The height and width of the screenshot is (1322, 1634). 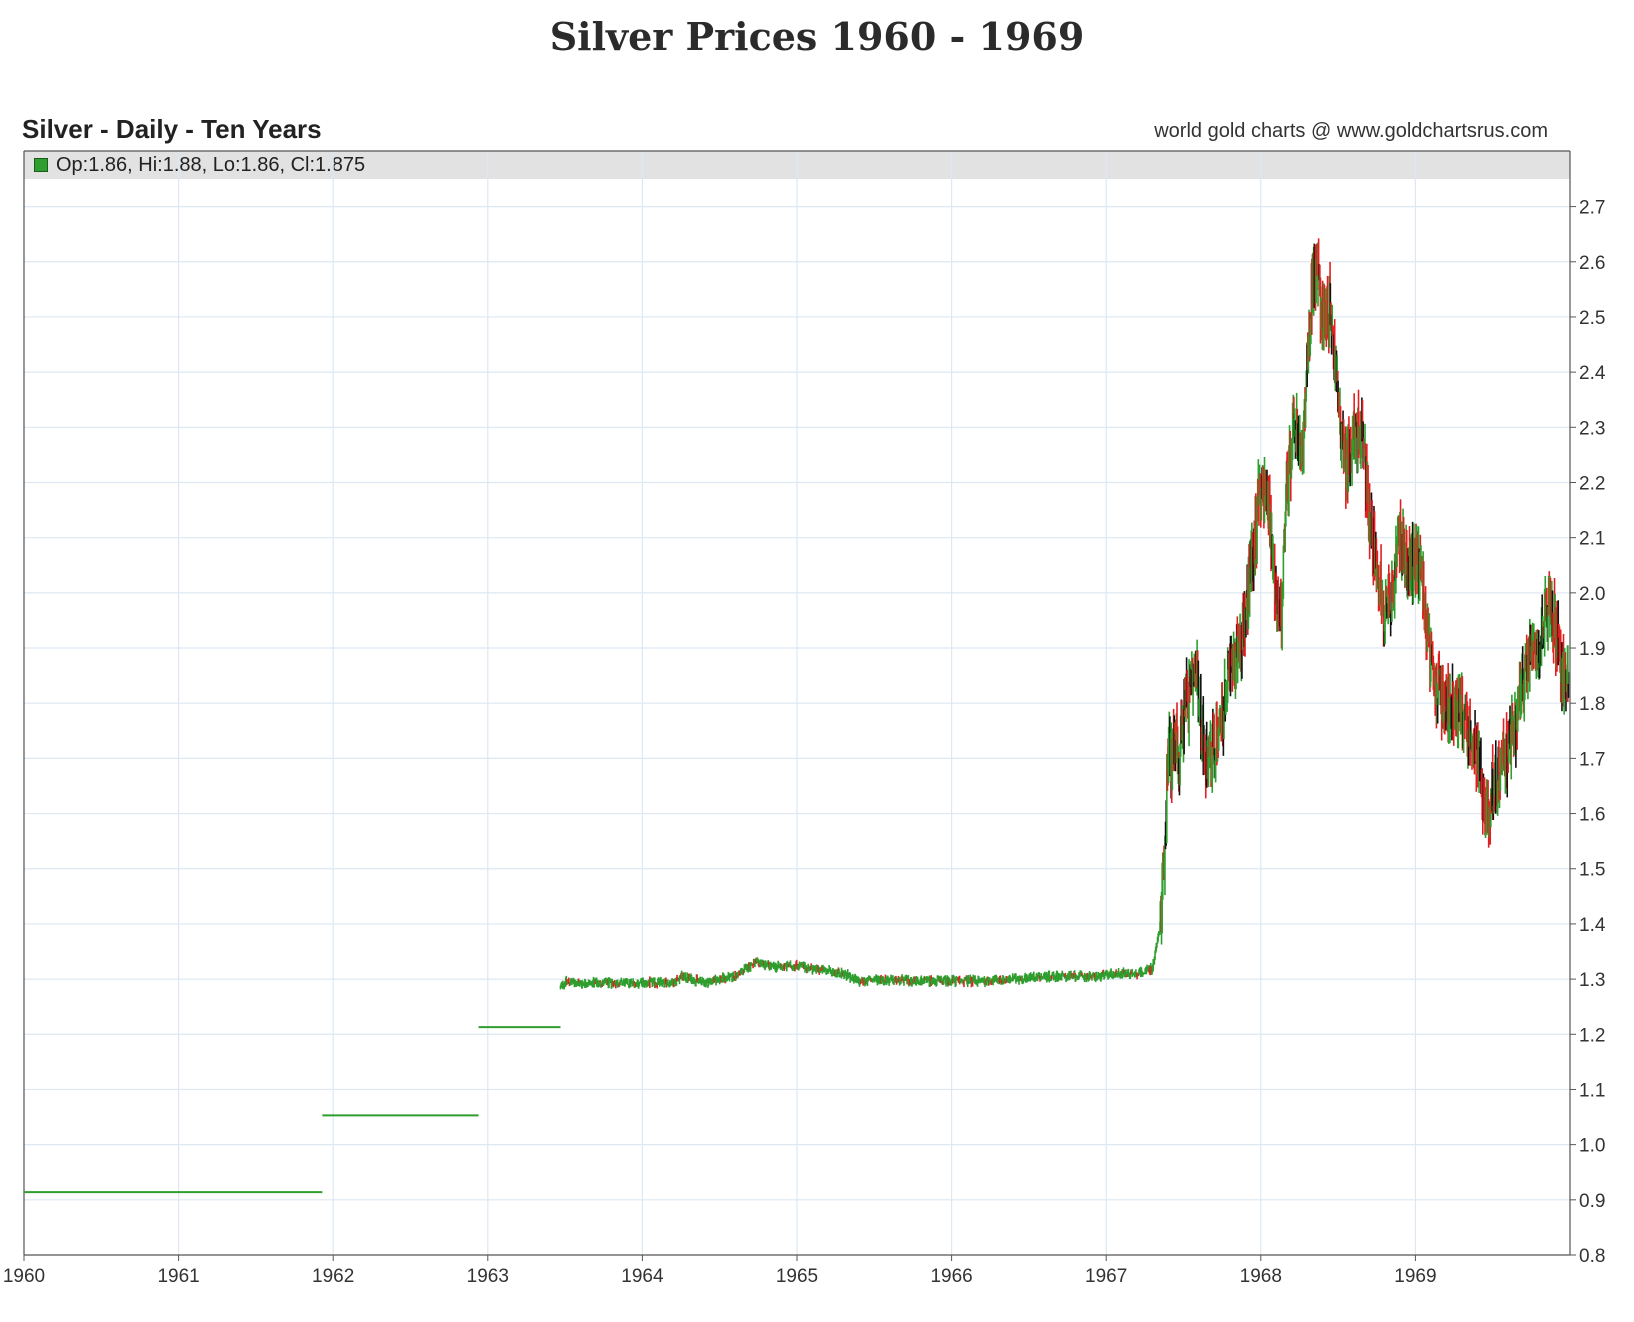 I want to click on x-tick-label: 1965, so click(x=797, y=1276).